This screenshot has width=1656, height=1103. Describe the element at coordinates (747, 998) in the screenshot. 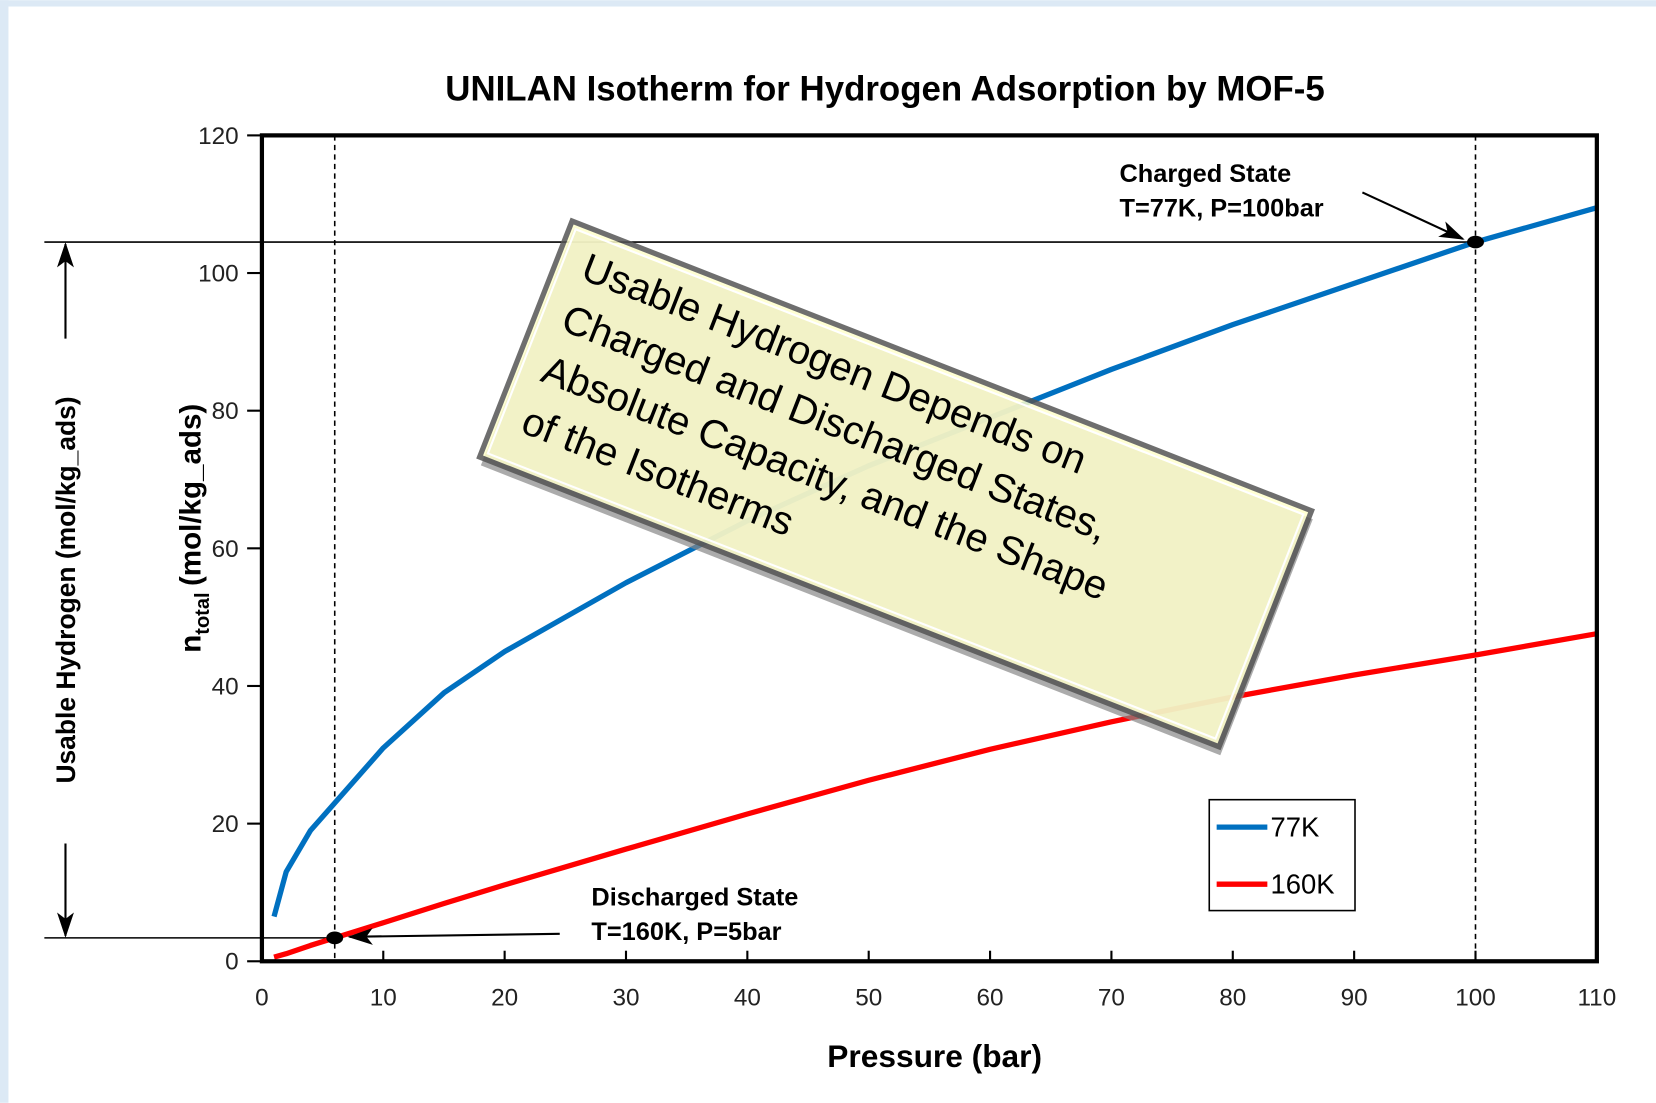

I see `x-tick-label: 40` at that location.